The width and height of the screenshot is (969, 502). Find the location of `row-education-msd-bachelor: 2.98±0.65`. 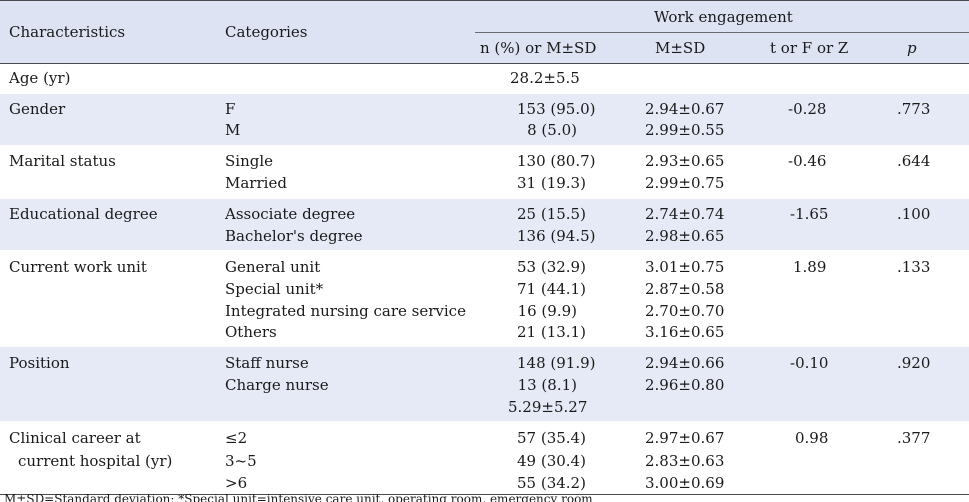

row-education-msd-bachelor: 2.98±0.65 is located at coordinates (685, 236).